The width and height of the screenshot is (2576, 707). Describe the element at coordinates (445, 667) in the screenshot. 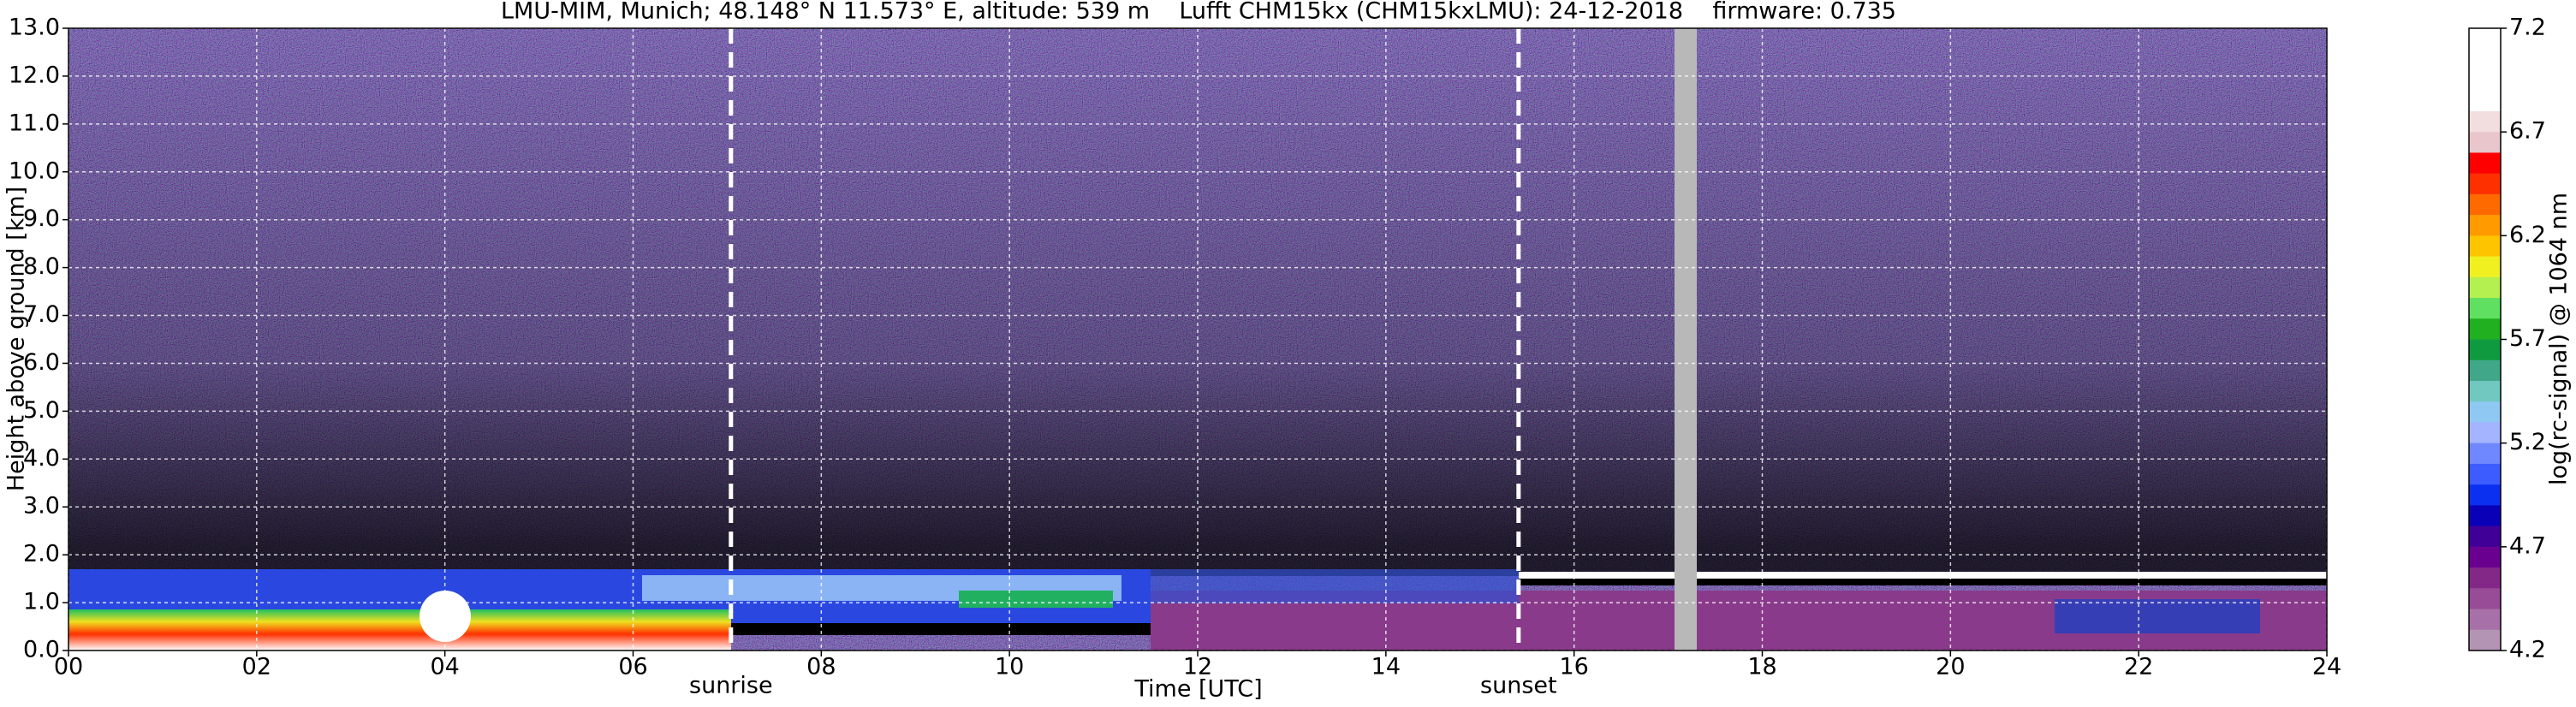

I see `x-tick-label: 04` at that location.